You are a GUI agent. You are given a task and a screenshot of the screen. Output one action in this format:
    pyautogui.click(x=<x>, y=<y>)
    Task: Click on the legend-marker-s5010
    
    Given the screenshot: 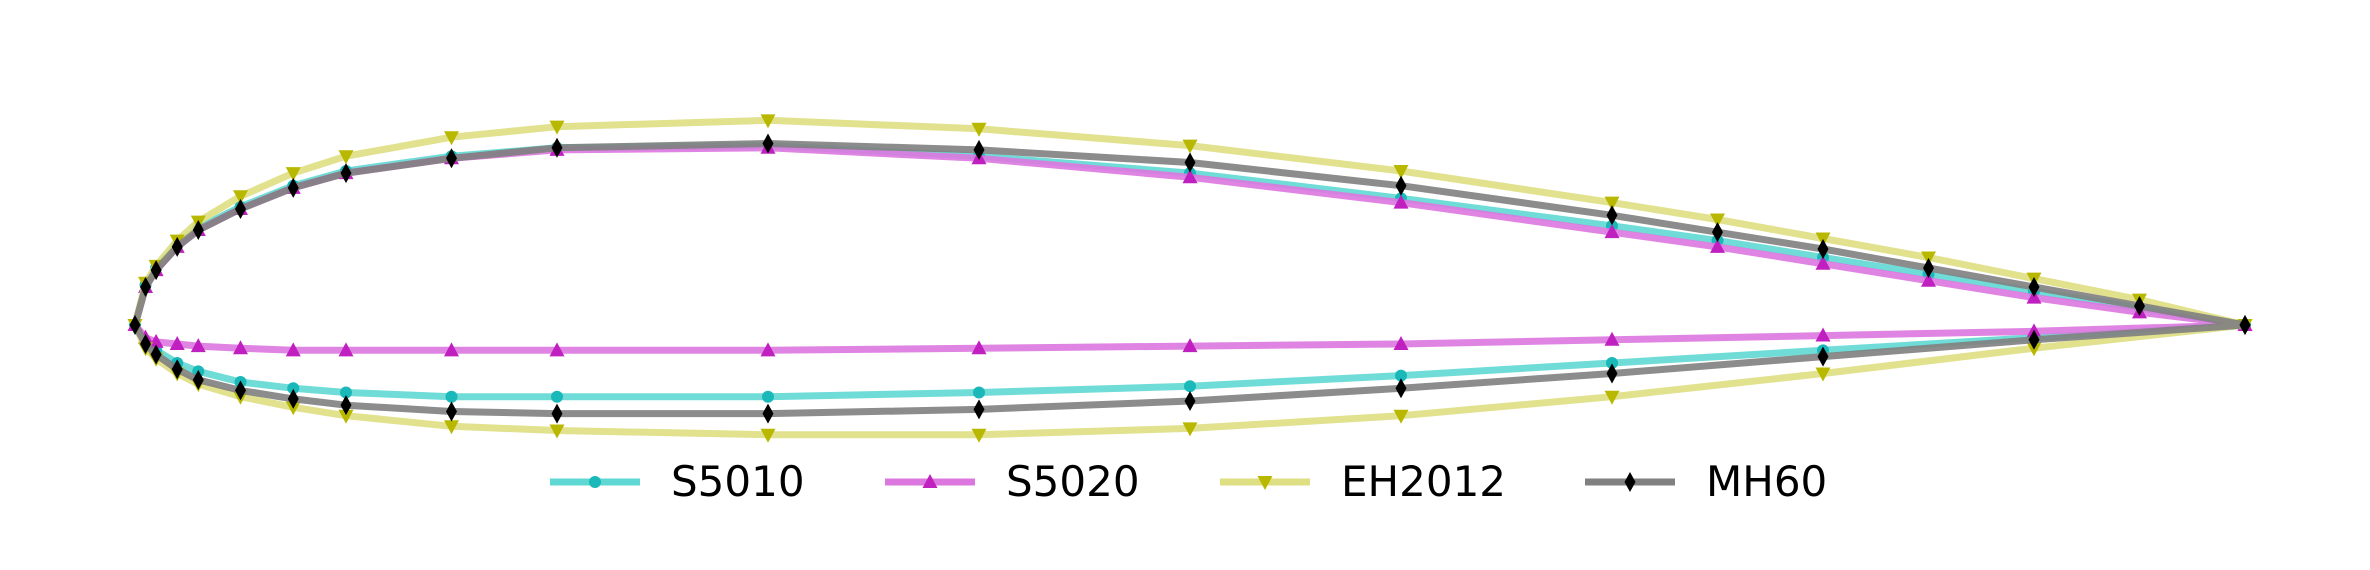 What is the action you would take?
    pyautogui.click(x=595, y=482)
    